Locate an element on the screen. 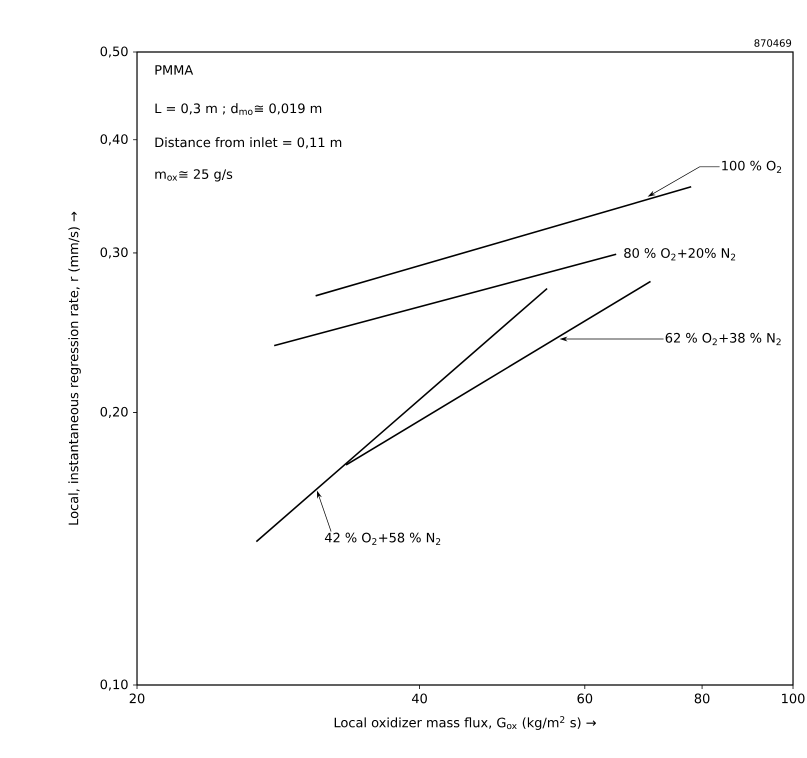 This screenshot has width=807, height=758. y-tick-label: 0,40 is located at coordinates (114, 140).